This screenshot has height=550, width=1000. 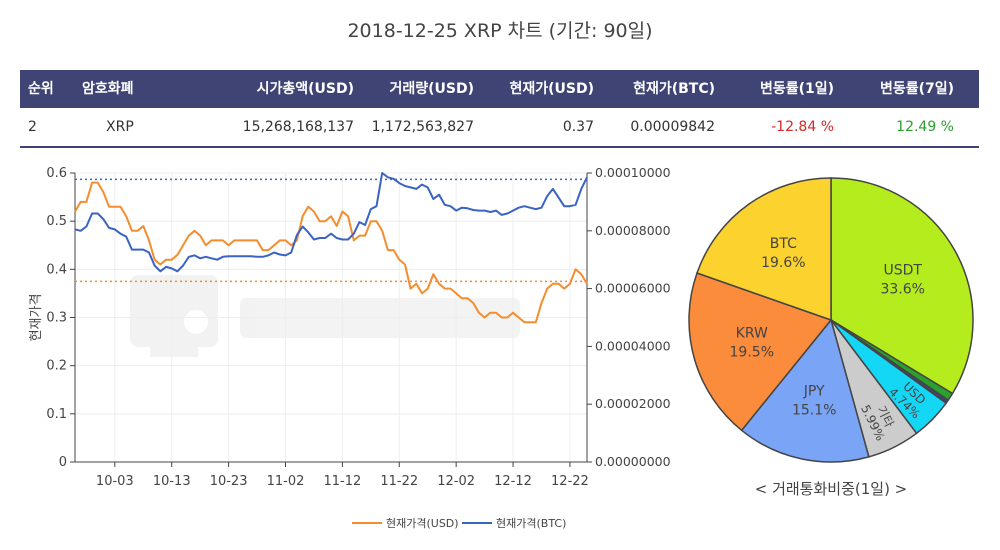 I want to click on column-header: 변동률(7일), so click(x=916, y=89).